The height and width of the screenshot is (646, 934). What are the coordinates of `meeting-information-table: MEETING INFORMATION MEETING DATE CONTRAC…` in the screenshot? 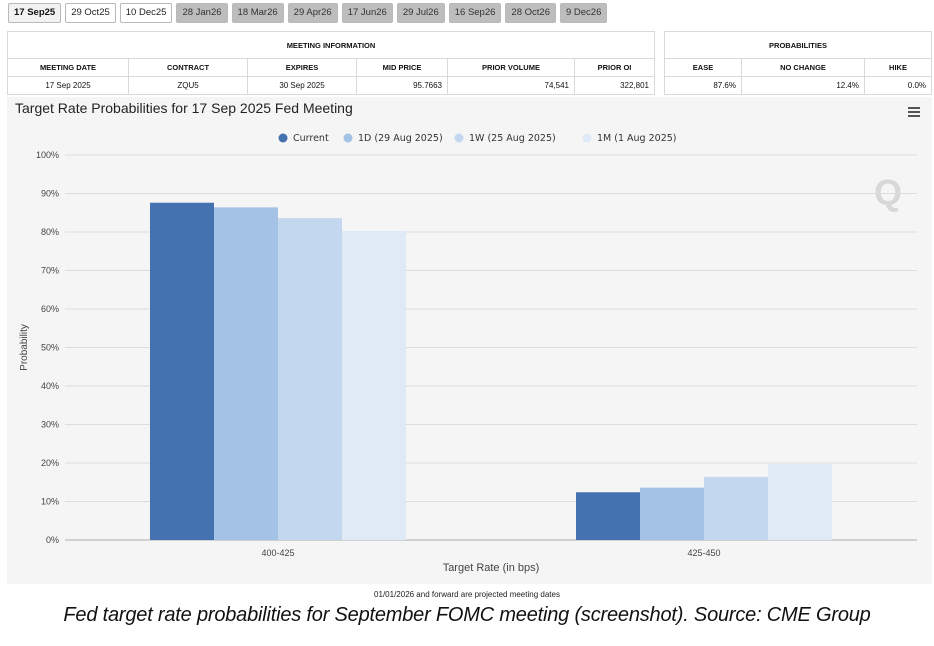 It's located at (331, 63).